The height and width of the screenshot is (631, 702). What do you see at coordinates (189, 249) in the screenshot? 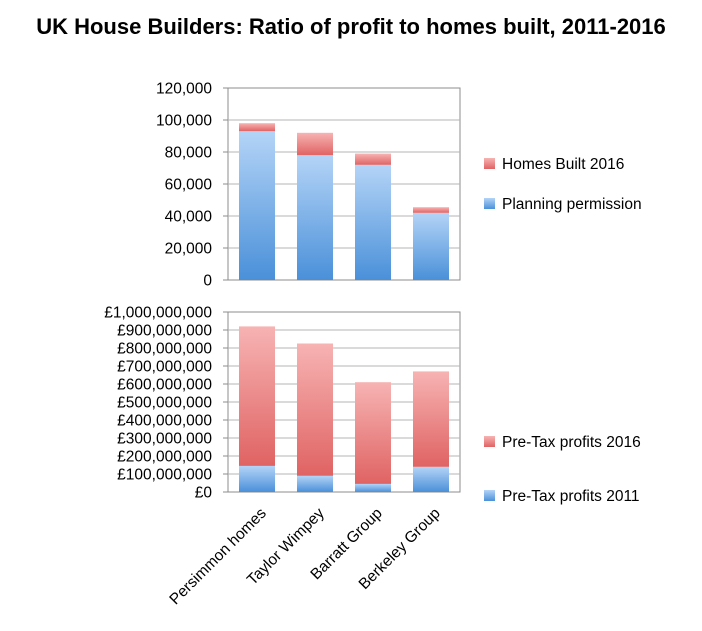
I see `homes-ytick-label: 20,000` at bounding box center [189, 249].